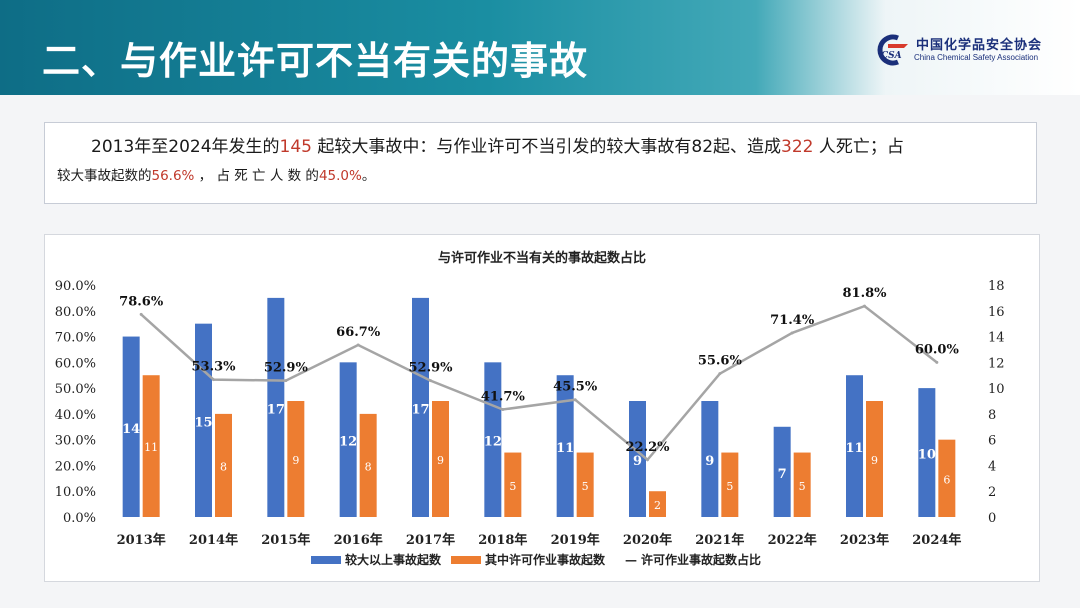 Image resolution: width=1080 pixels, height=608 pixels. What do you see at coordinates (575, 387) in the screenshot?
I see `ratio-data-label: 45.5%` at bounding box center [575, 387].